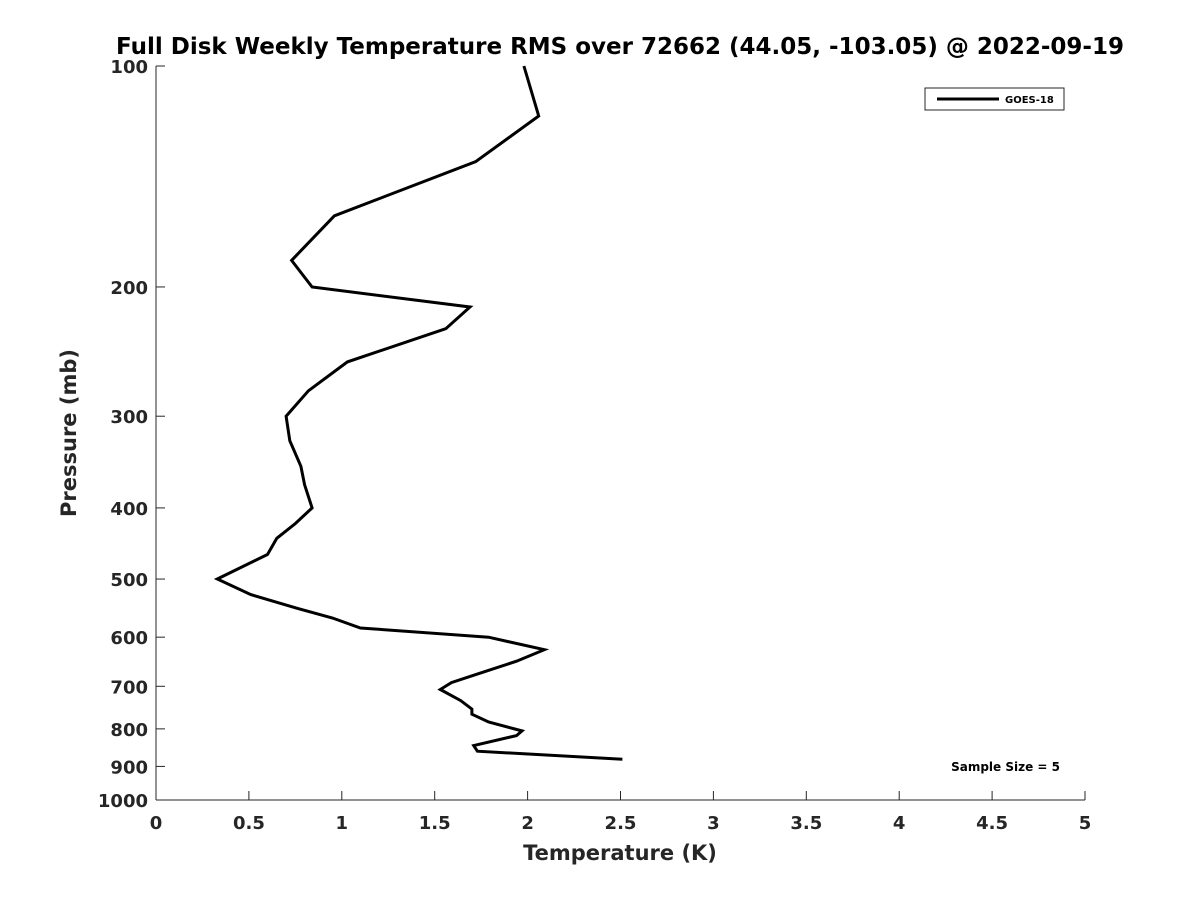 The width and height of the screenshot is (1200, 900). Describe the element at coordinates (1085, 823) in the screenshot. I see `x-tick-label: 5` at that location.